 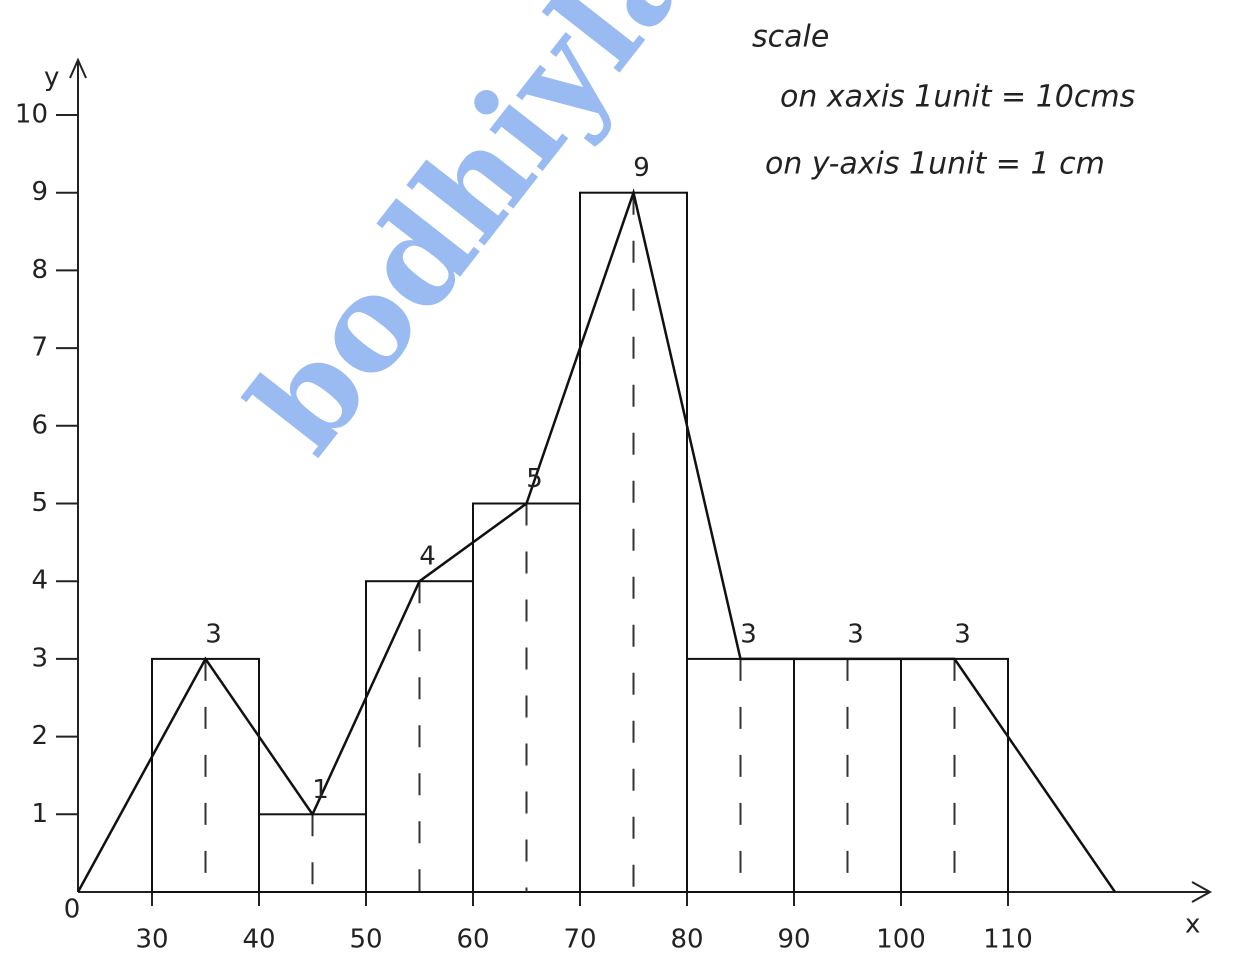 I want to click on y-tick-label: 6, so click(x=39, y=425).